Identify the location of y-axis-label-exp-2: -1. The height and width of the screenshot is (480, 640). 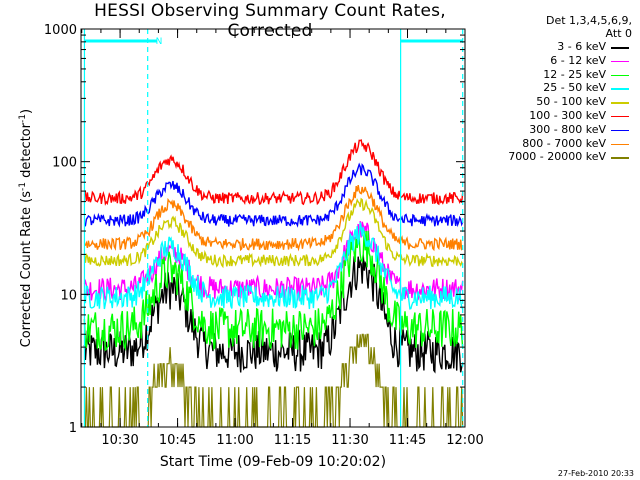
(22, 119).